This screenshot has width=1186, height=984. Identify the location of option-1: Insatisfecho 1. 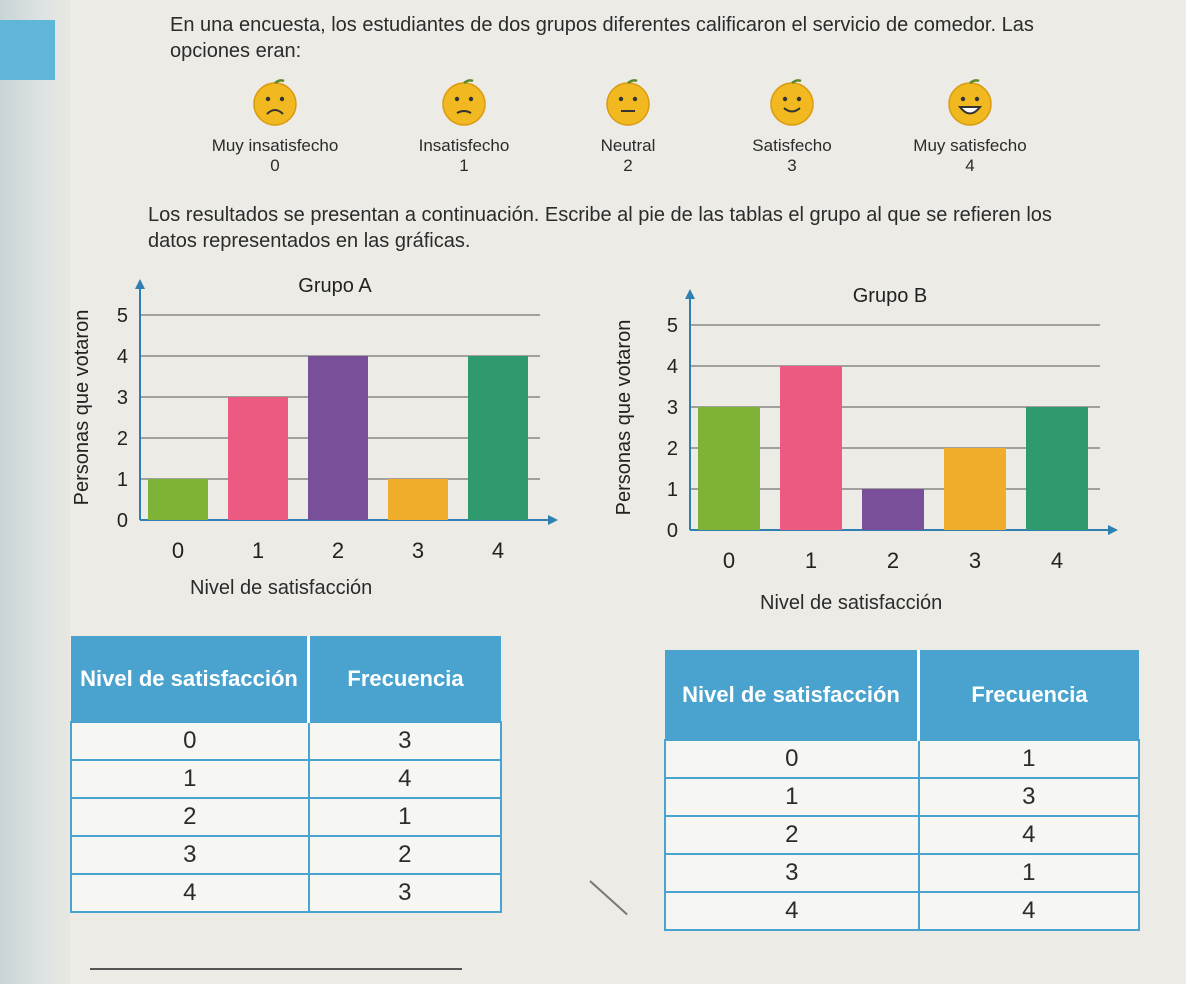
(464, 127).